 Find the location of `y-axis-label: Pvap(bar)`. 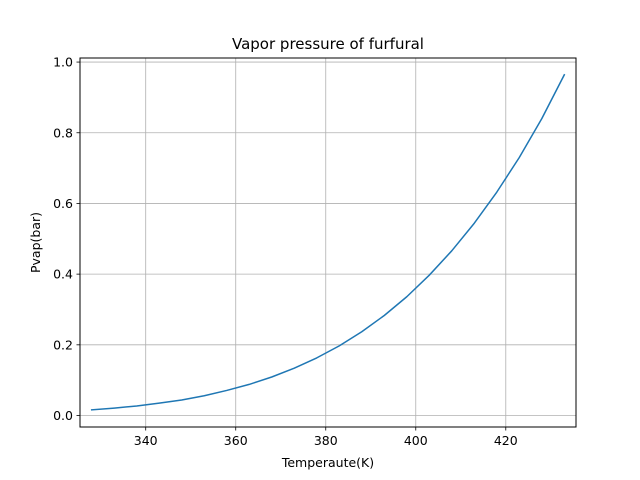

y-axis-label: Pvap(bar) is located at coordinates (35, 242).